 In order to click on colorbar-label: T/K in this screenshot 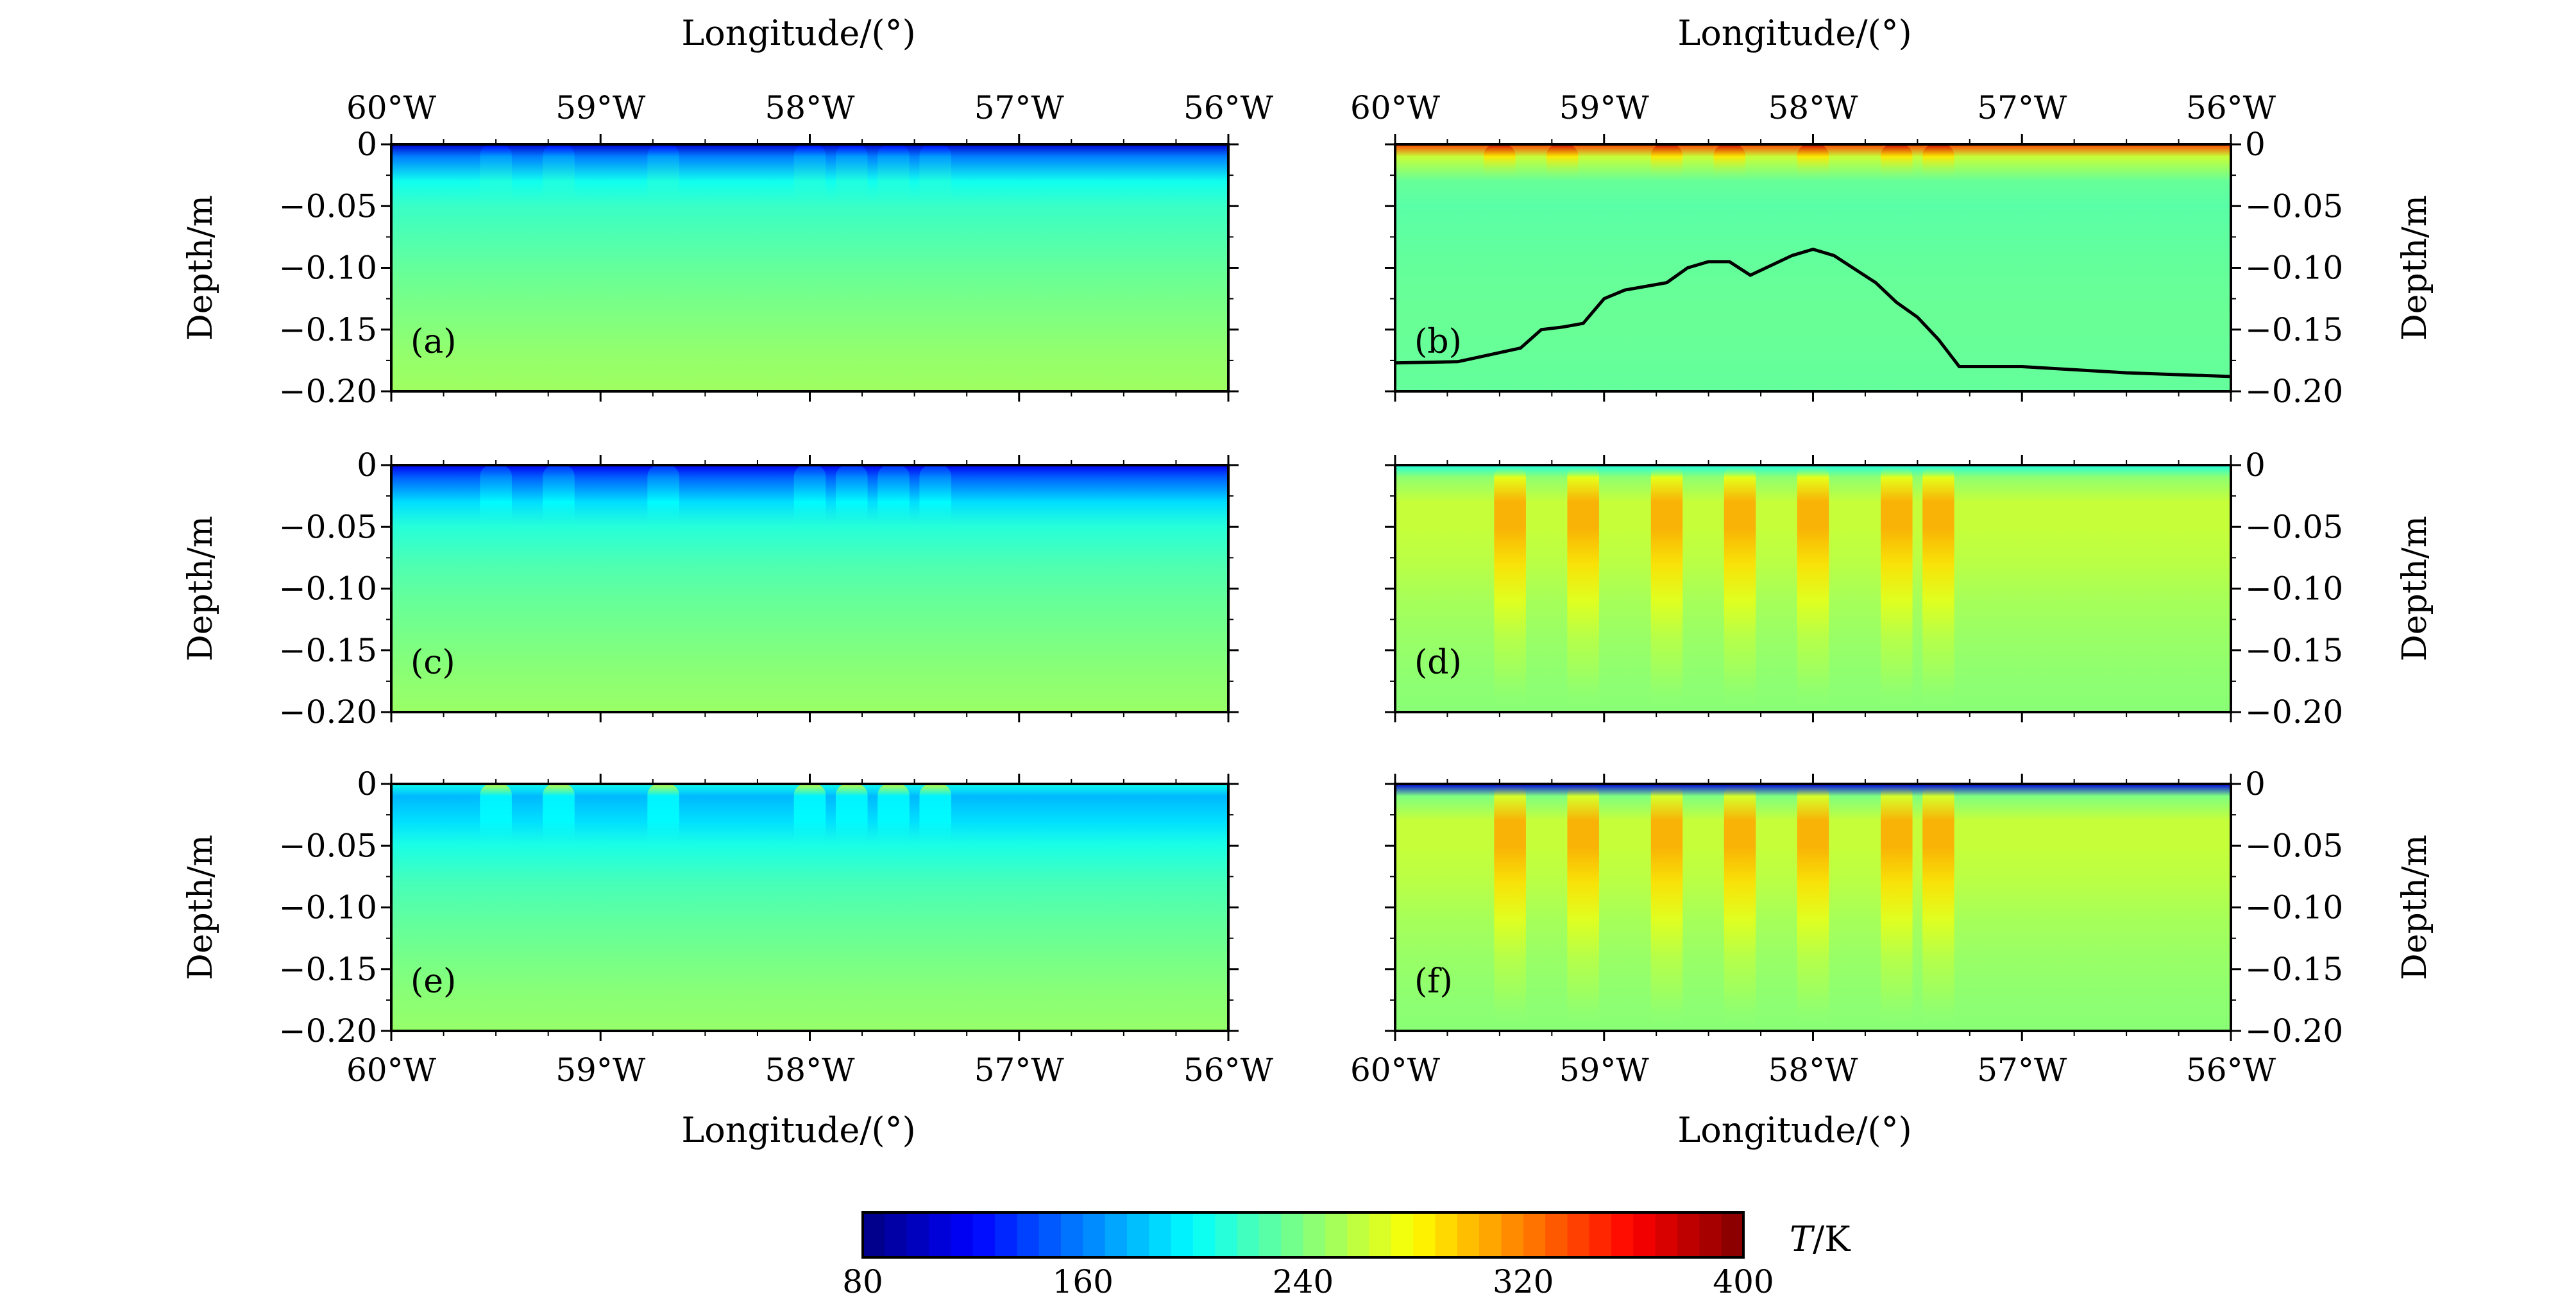, I will do `click(1820, 1239)`.